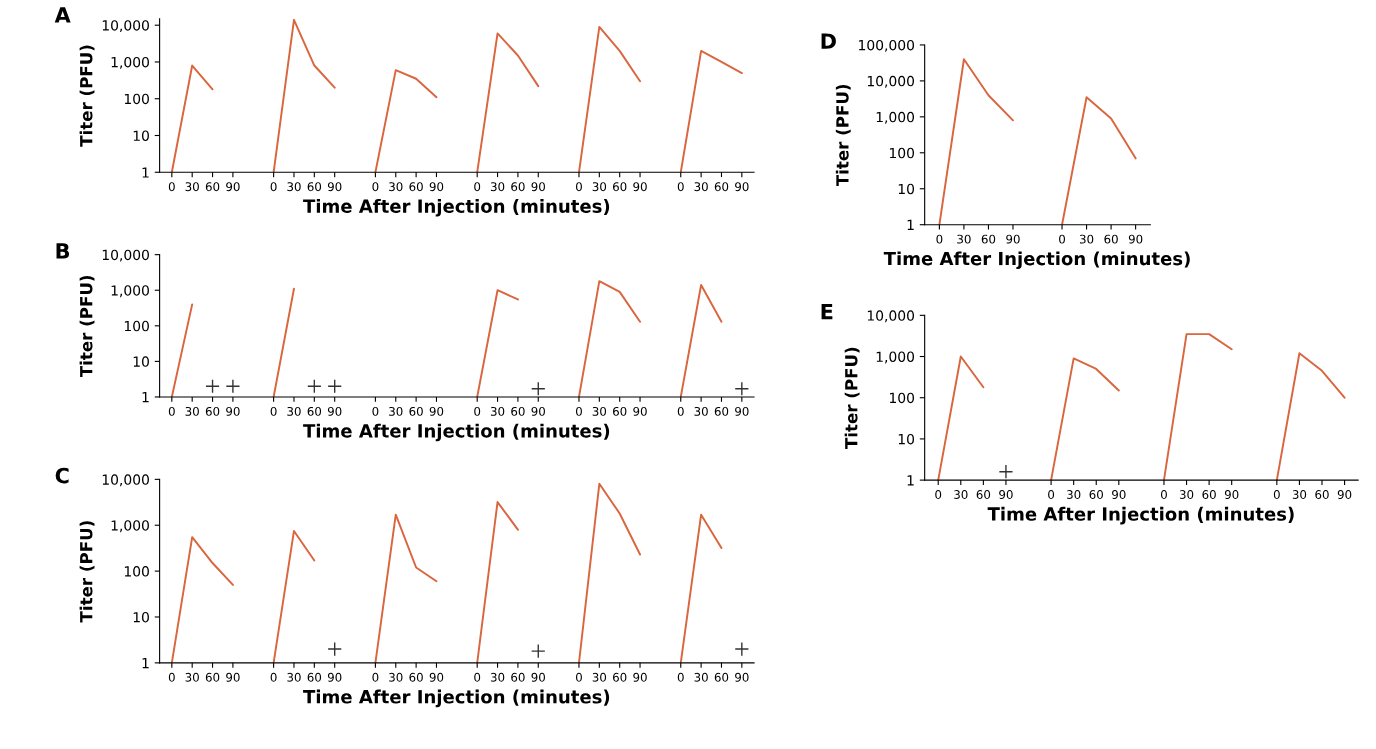  Describe the element at coordinates (827, 311) in the screenshot. I see `chart-title: E` at that location.